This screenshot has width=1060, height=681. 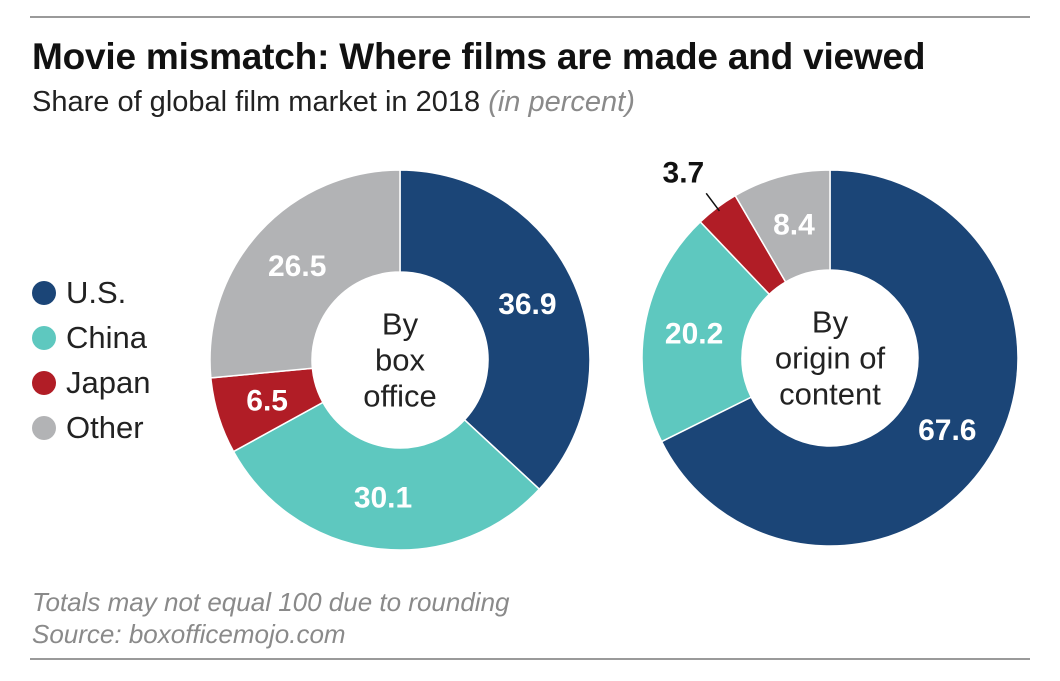 I want to click on legend: U.S. China Japan Other, so click(x=91, y=360).